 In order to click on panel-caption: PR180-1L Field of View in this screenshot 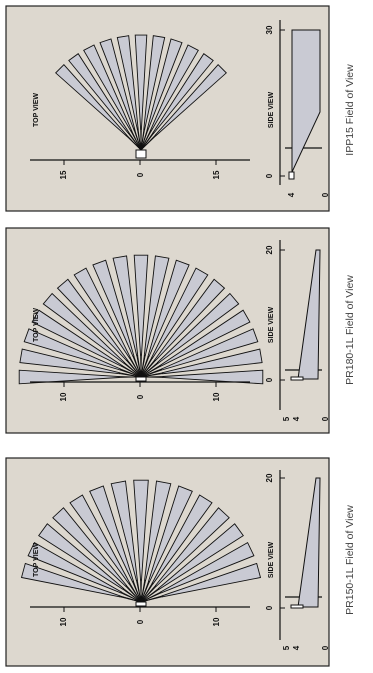, I will do `click(350, 330)`.